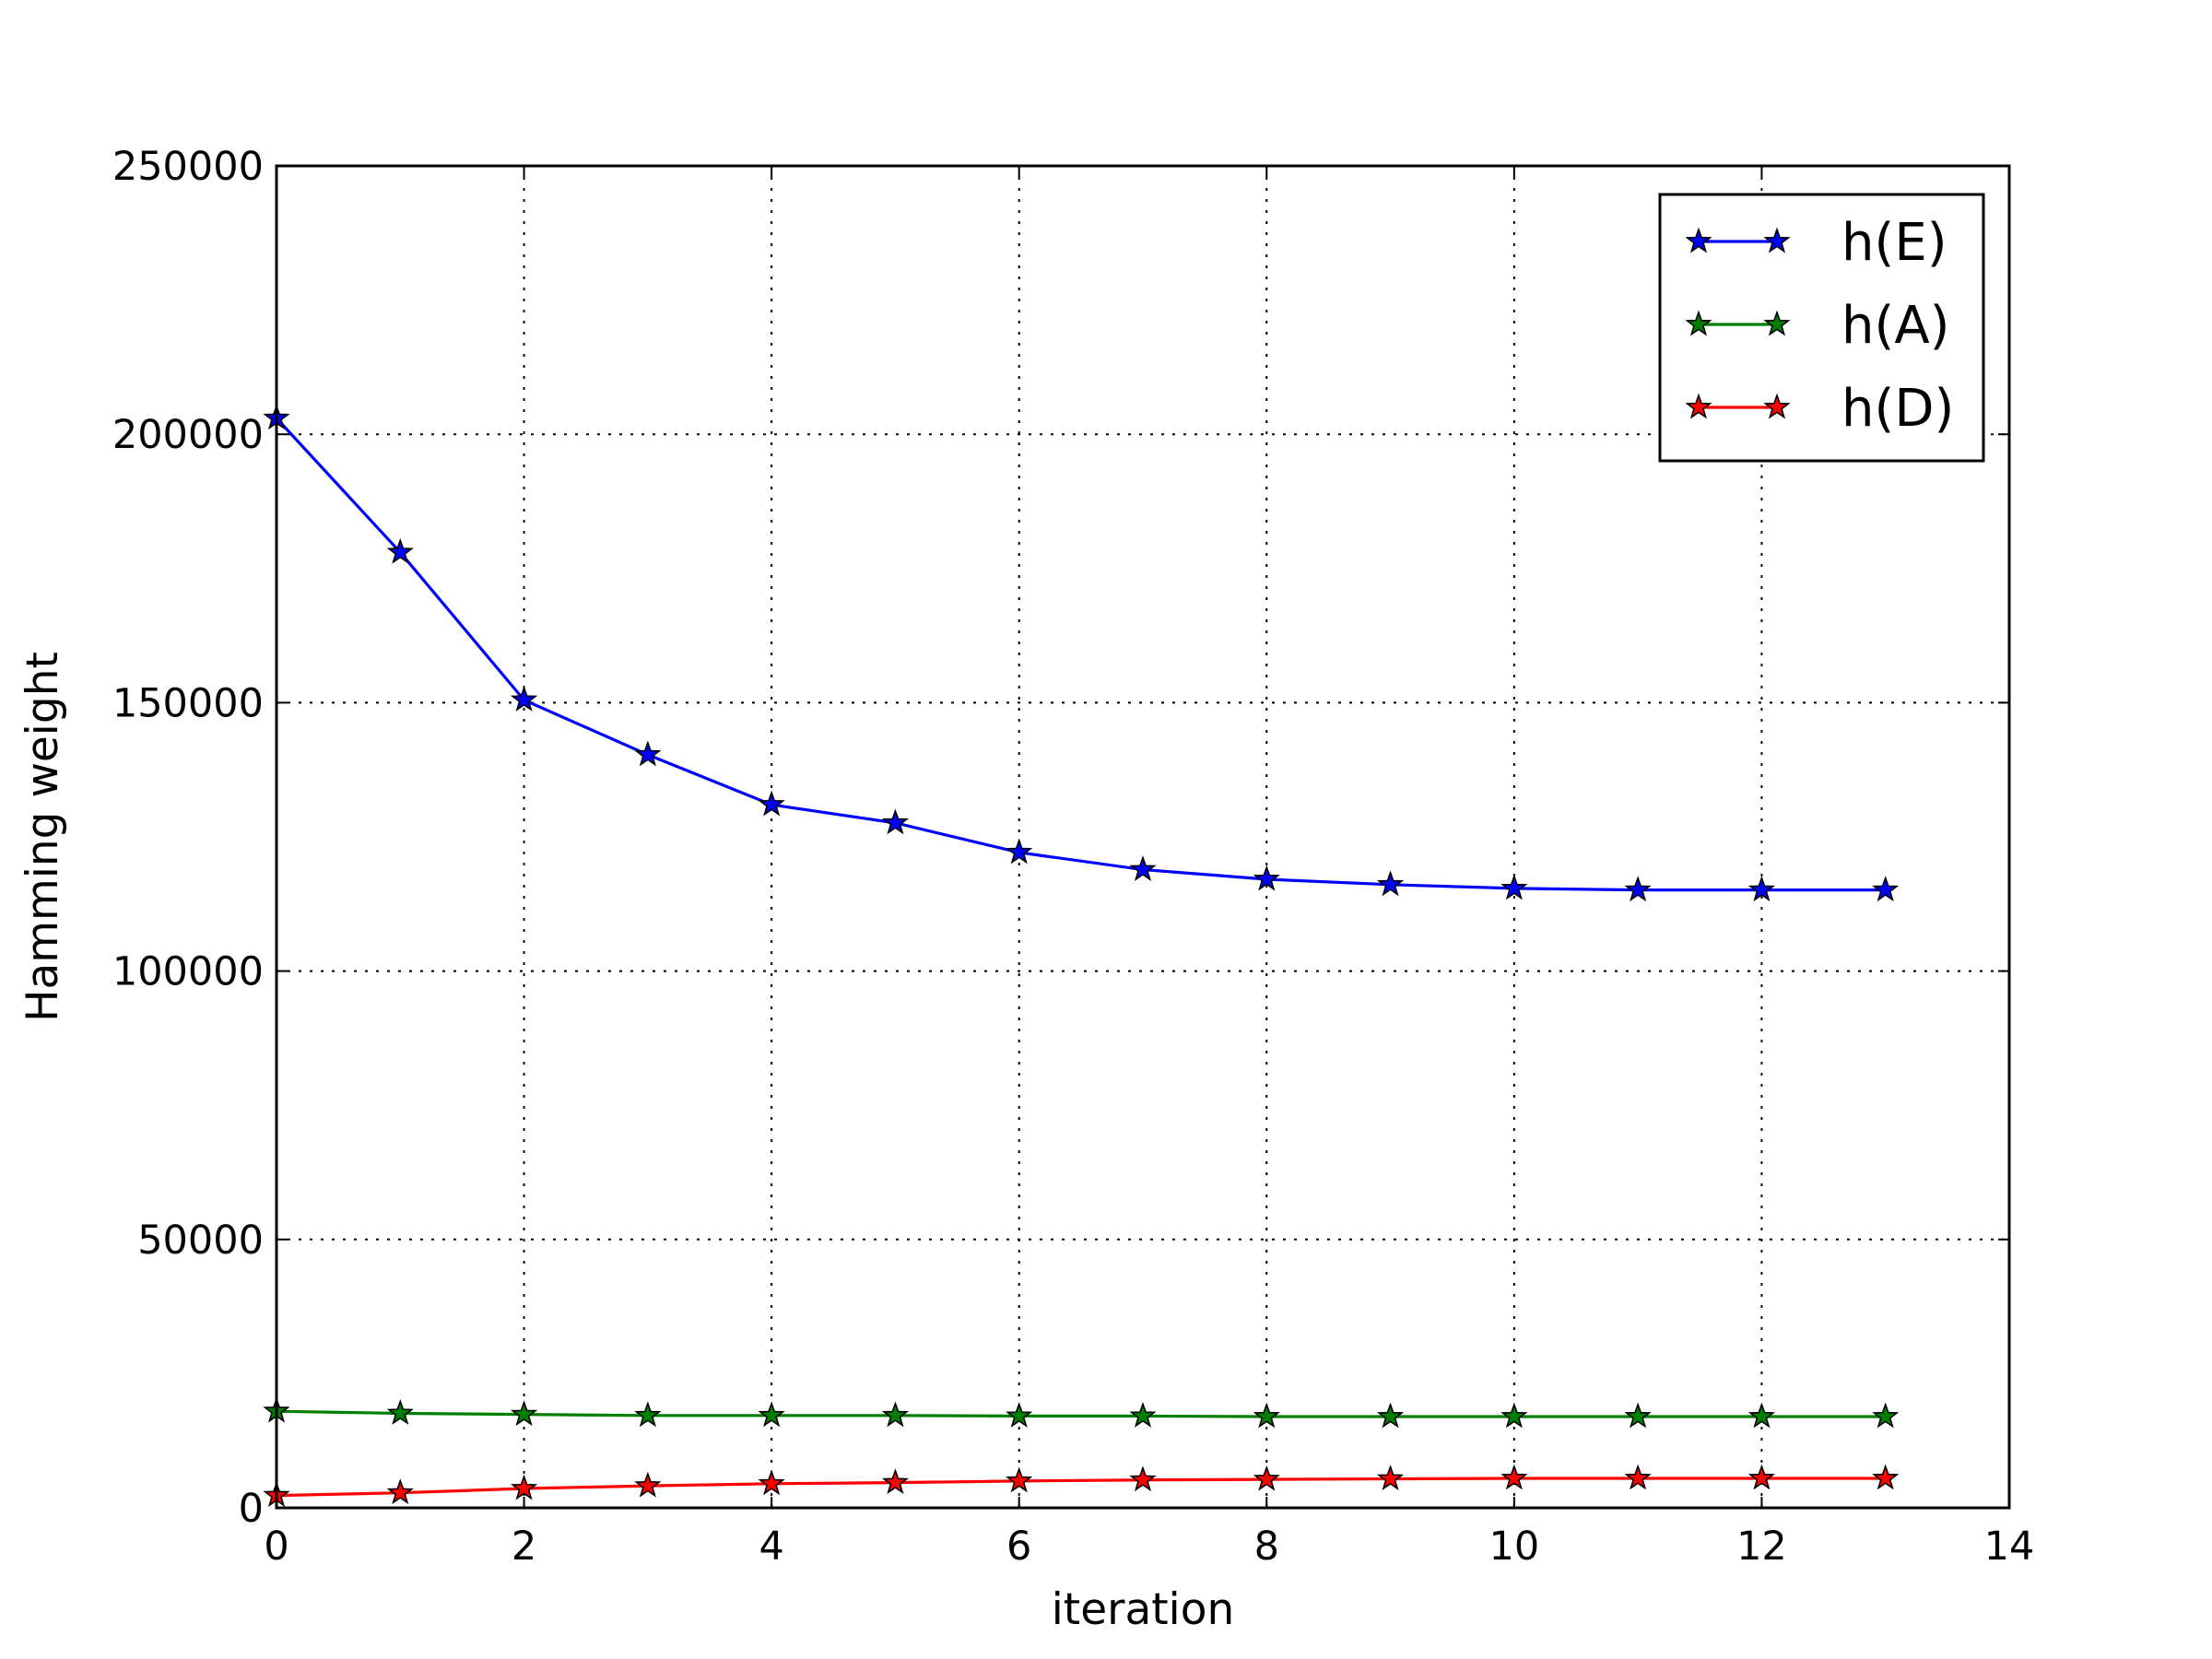 The height and width of the screenshot is (1659, 2212). Describe the element at coordinates (1819, 409) in the screenshot. I see `legend-item: h(D)` at that location.